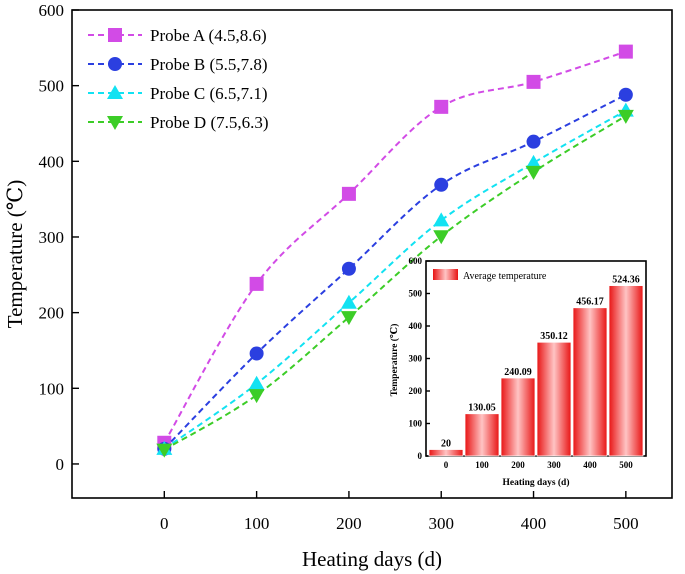  Describe the element at coordinates (446, 444) in the screenshot. I see `inset-value-label-0: 20` at that location.